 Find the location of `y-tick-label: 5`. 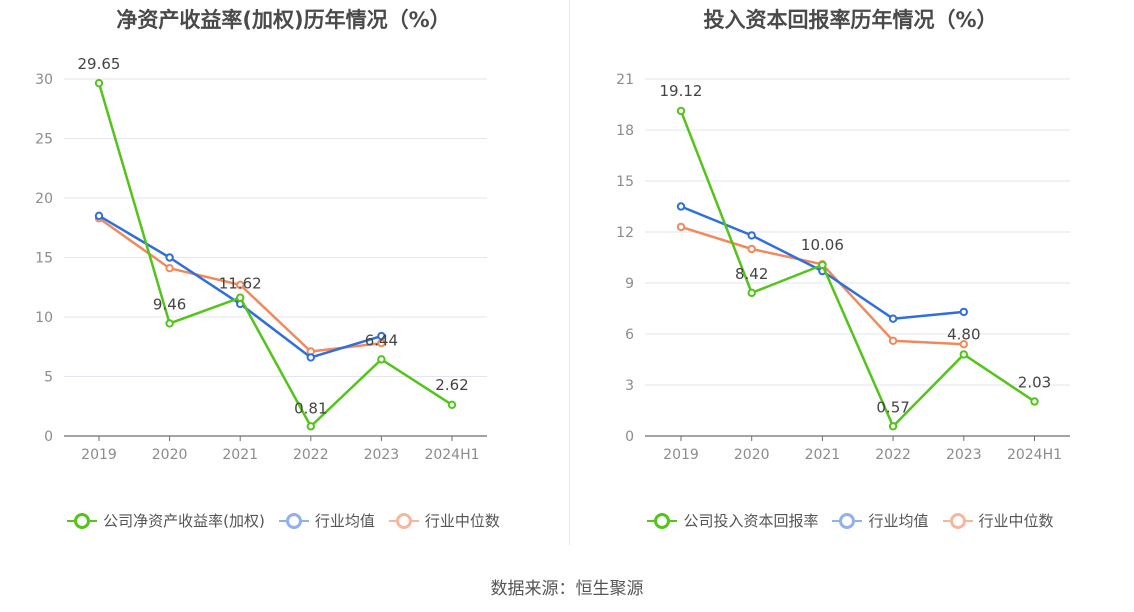

y-tick-label: 5 is located at coordinates (48, 378).